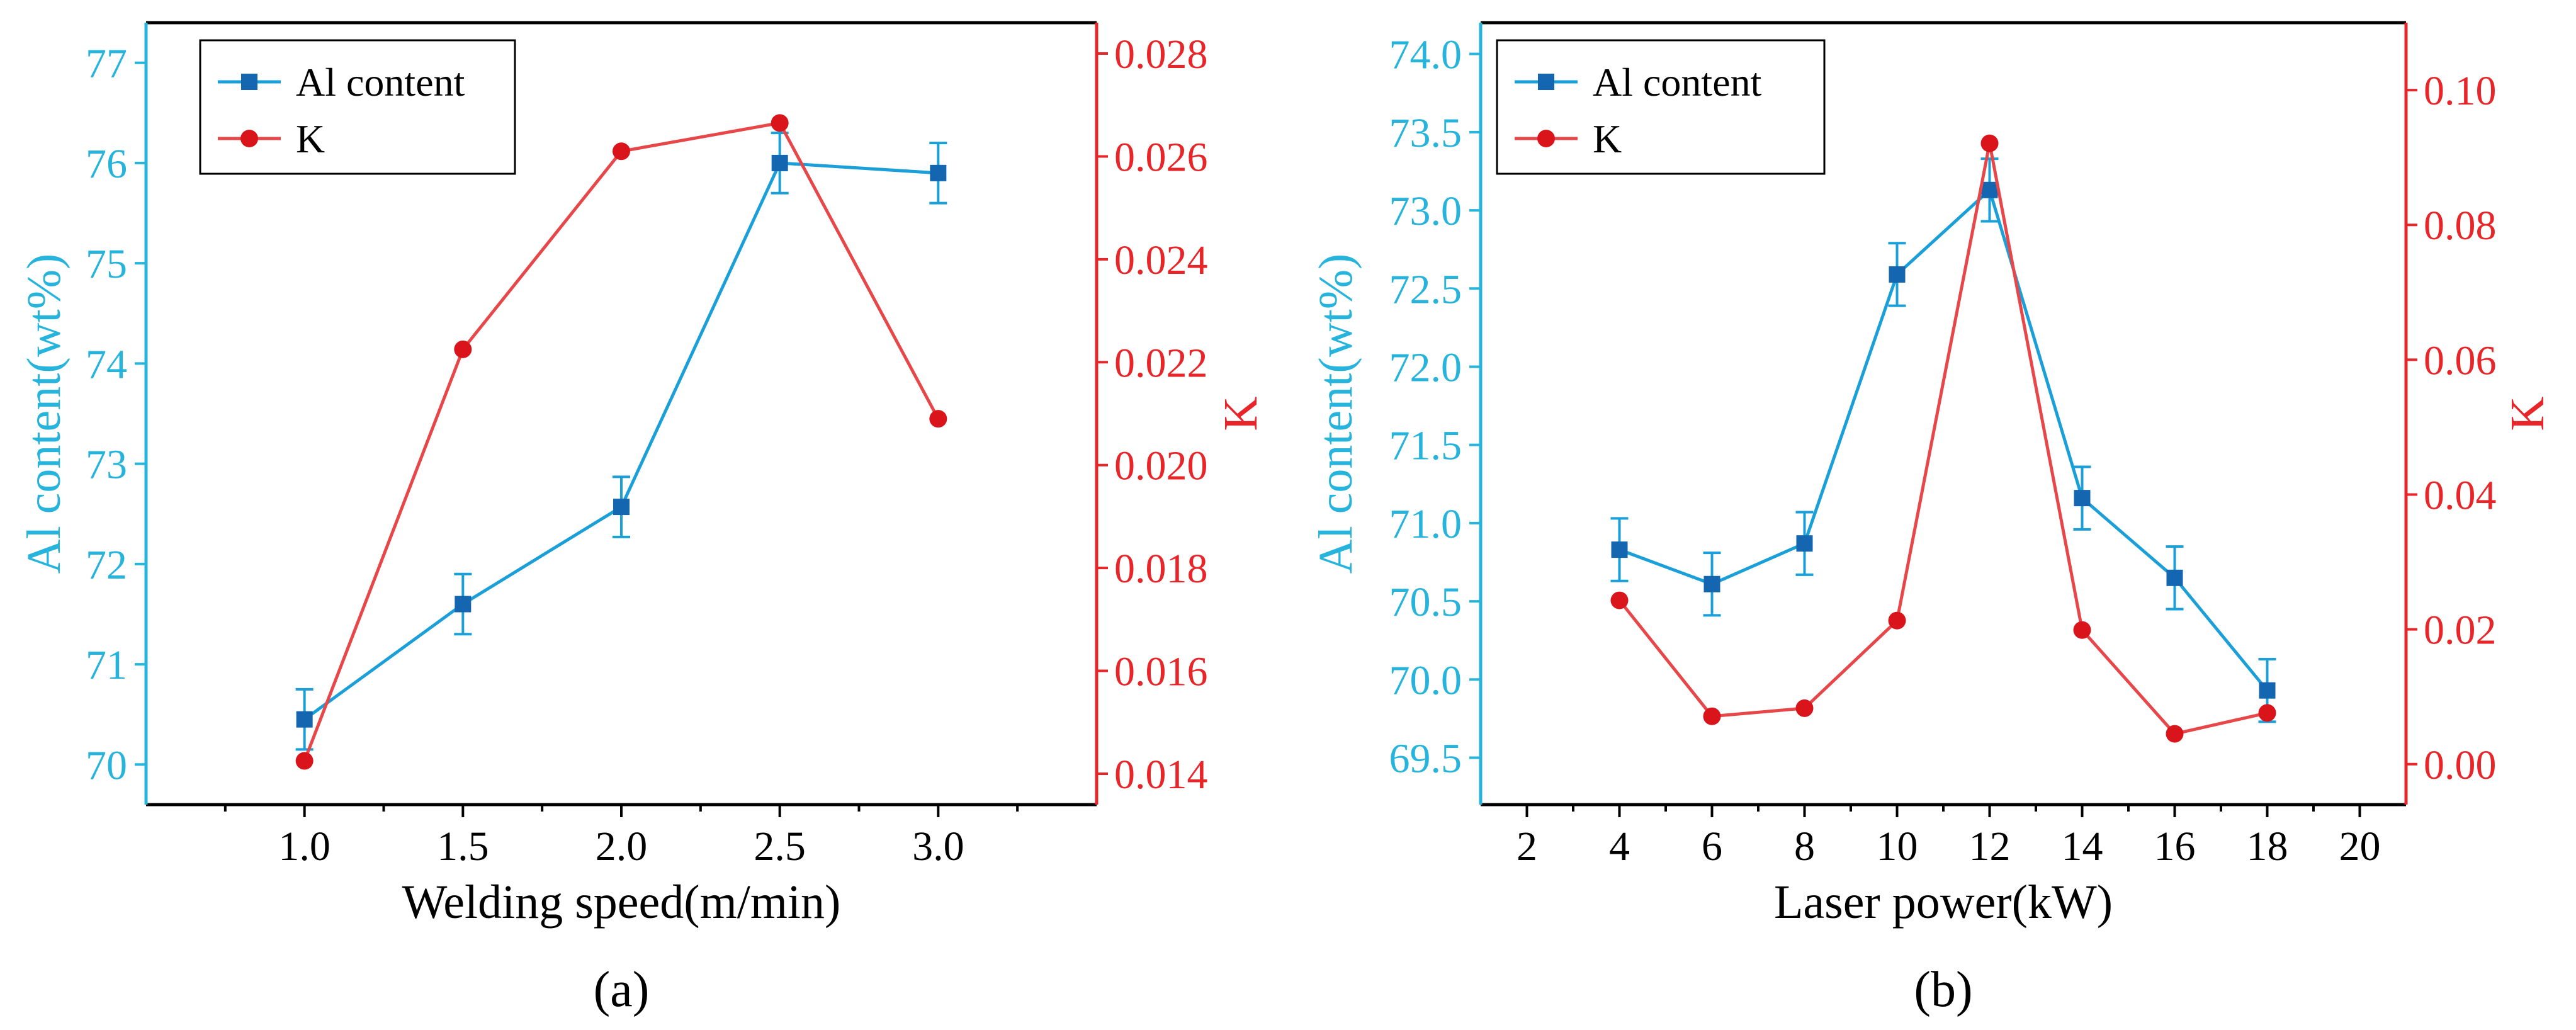  I want to click on x-tick-label: 2.0, so click(622, 846).